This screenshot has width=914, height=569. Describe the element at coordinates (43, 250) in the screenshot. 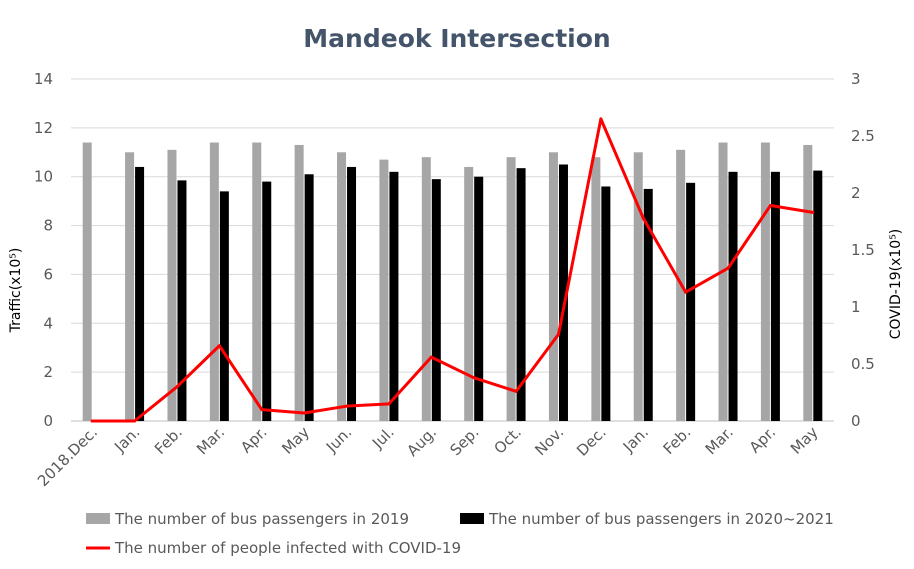

I see `left-axis-ticks: 0 2 4 6 8 10 12 14` at that location.